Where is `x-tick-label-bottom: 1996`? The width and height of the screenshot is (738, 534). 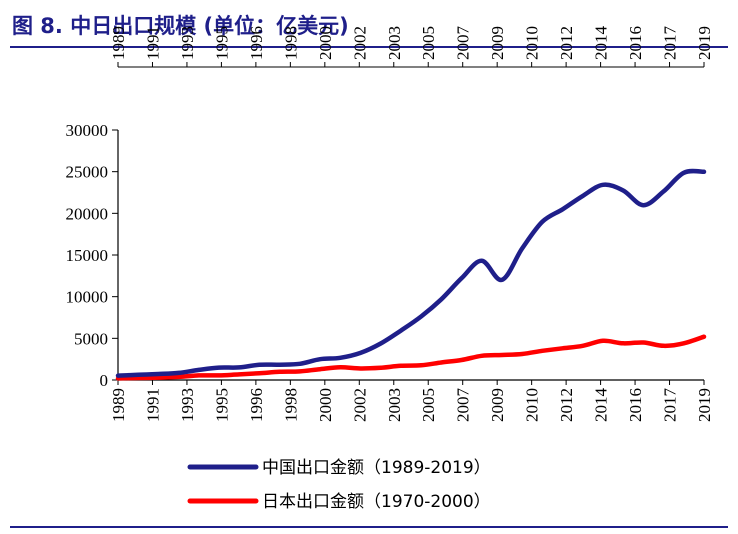
x-tick-label-bottom: 1996 is located at coordinates (256, 405).